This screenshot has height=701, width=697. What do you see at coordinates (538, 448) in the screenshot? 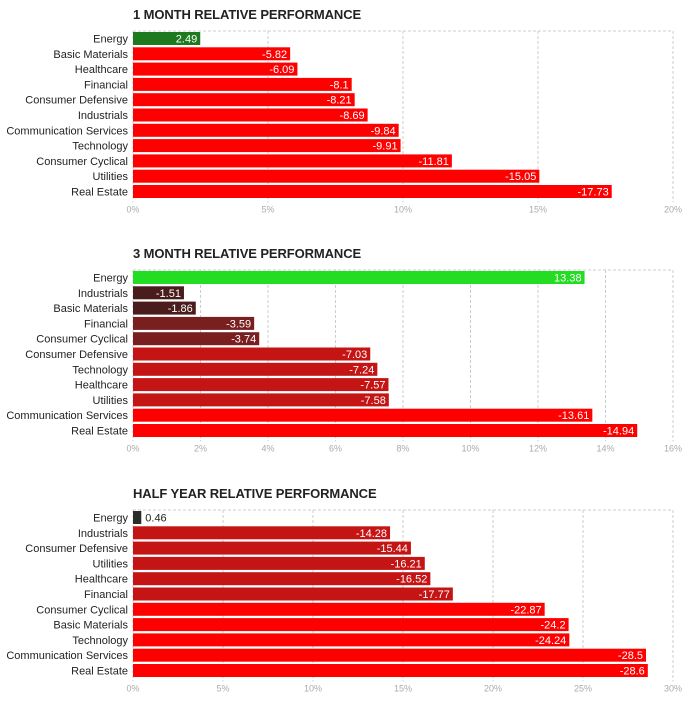
I see `x-tick-label: 12%` at bounding box center [538, 448].